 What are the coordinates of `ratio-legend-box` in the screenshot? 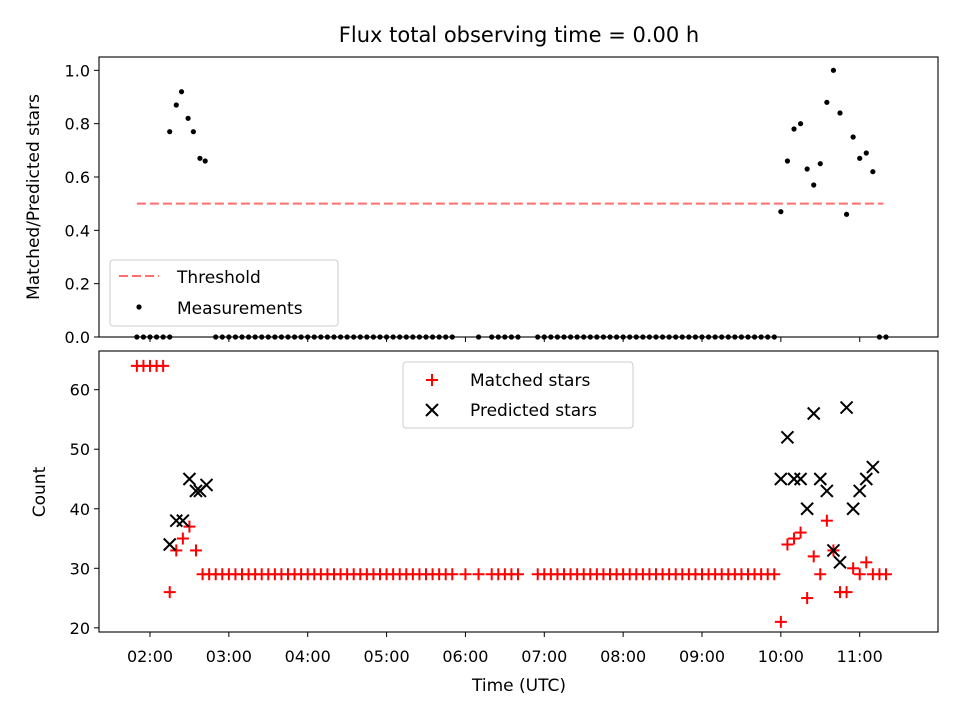 It's located at (224, 293).